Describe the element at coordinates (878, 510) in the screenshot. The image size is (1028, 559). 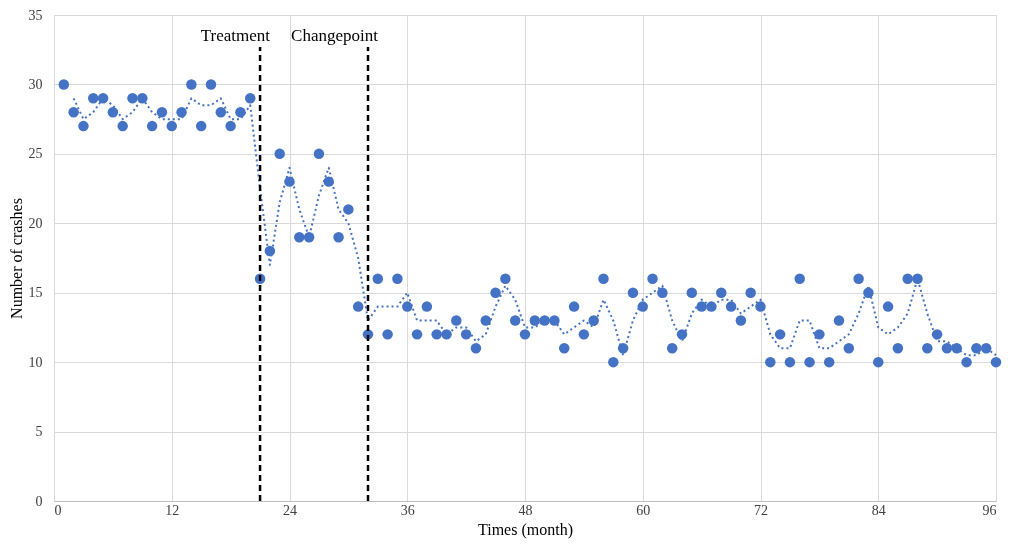
I see `x-tick-label: 84` at that location.